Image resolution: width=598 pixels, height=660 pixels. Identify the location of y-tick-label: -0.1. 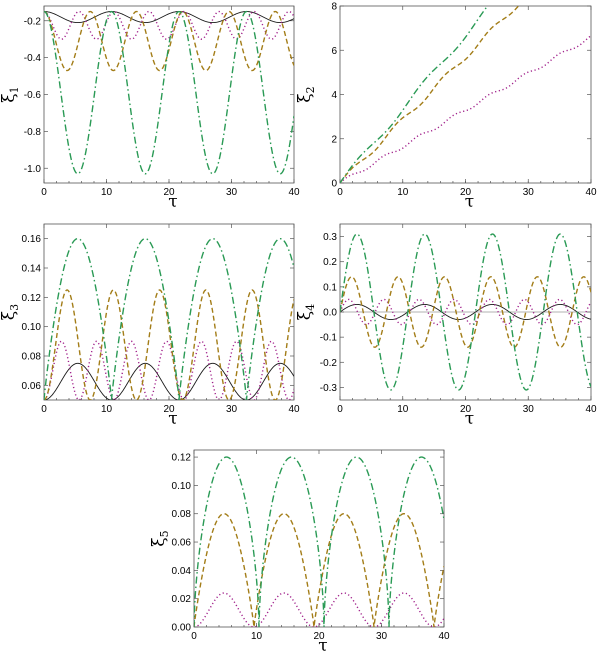
(329, 338).